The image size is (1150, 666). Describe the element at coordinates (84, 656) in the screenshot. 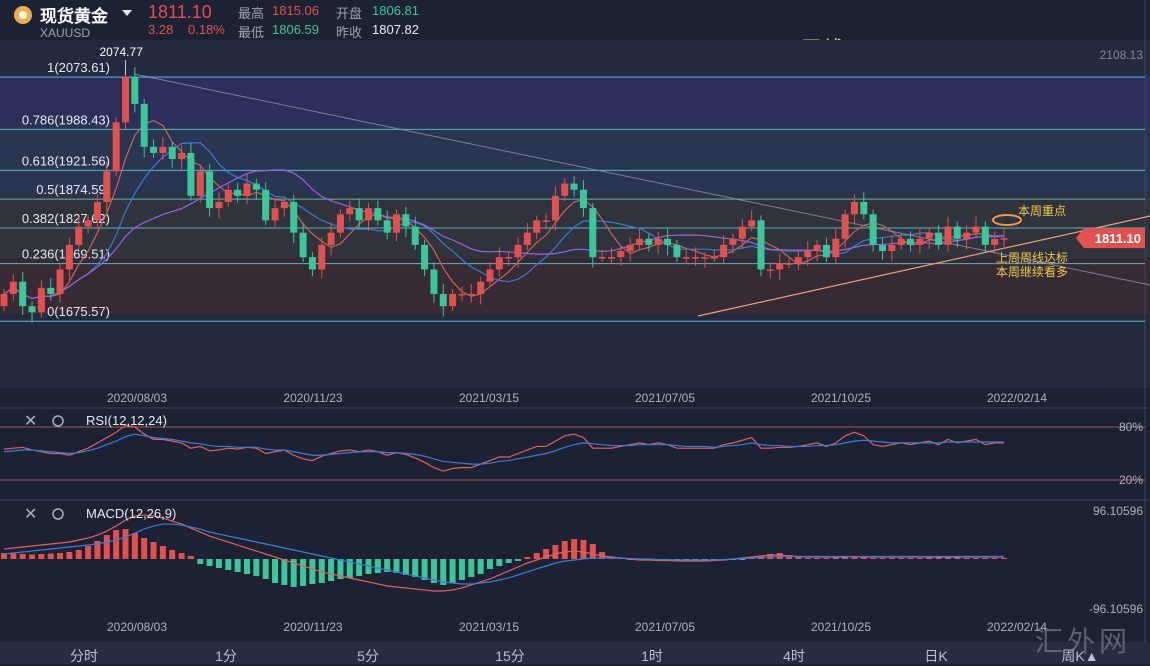

I see `tab-0: 分时` at that location.